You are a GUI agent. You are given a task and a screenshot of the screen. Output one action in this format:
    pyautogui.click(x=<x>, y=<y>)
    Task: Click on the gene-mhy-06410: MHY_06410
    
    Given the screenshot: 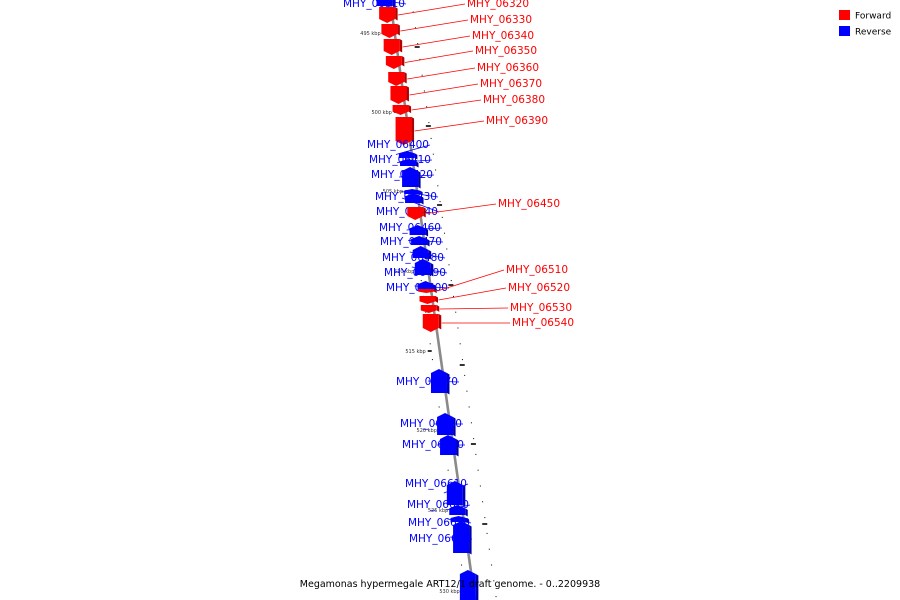 What is the action you would take?
    pyautogui.click(x=401, y=161)
    